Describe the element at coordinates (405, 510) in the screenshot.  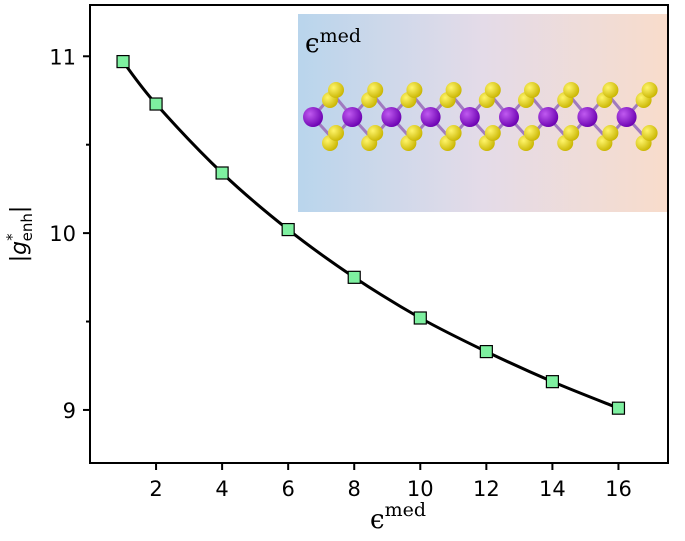
I see `x-label-sup: med` at that location.